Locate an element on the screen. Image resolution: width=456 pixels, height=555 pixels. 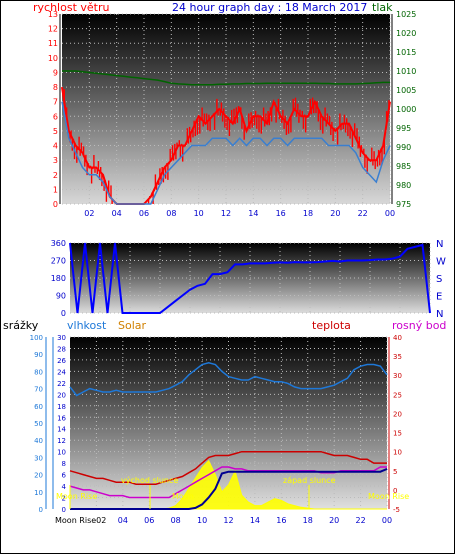
humidity-tick-label: 14 is located at coordinates (61, 430).